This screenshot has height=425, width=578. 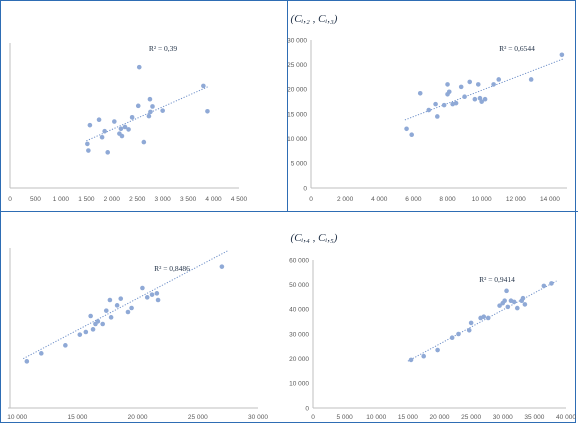 What do you see at coordinates (163, 199) in the screenshot?
I see `x-tick-label: 3 000` at bounding box center [163, 199].